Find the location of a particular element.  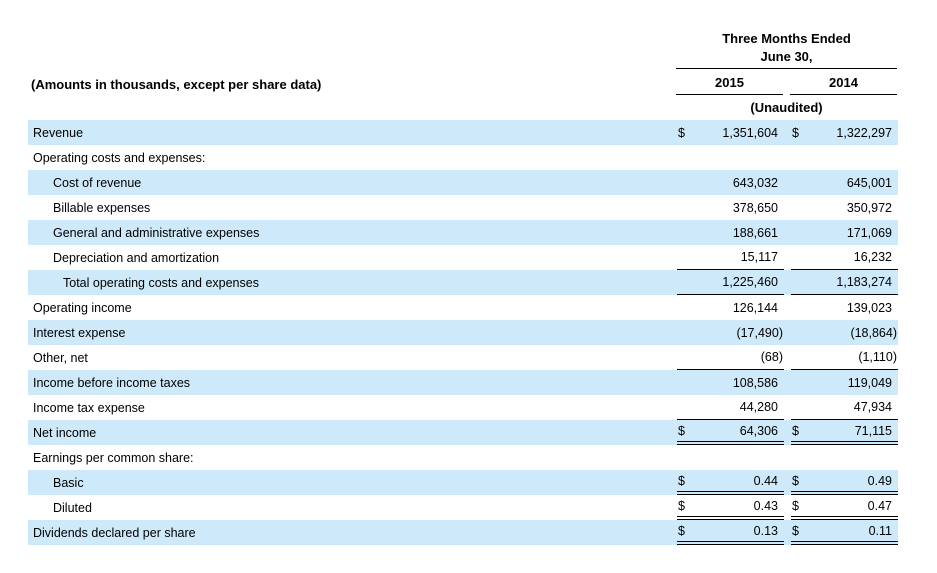

cell-value: 0.44 is located at coordinates (765, 480).